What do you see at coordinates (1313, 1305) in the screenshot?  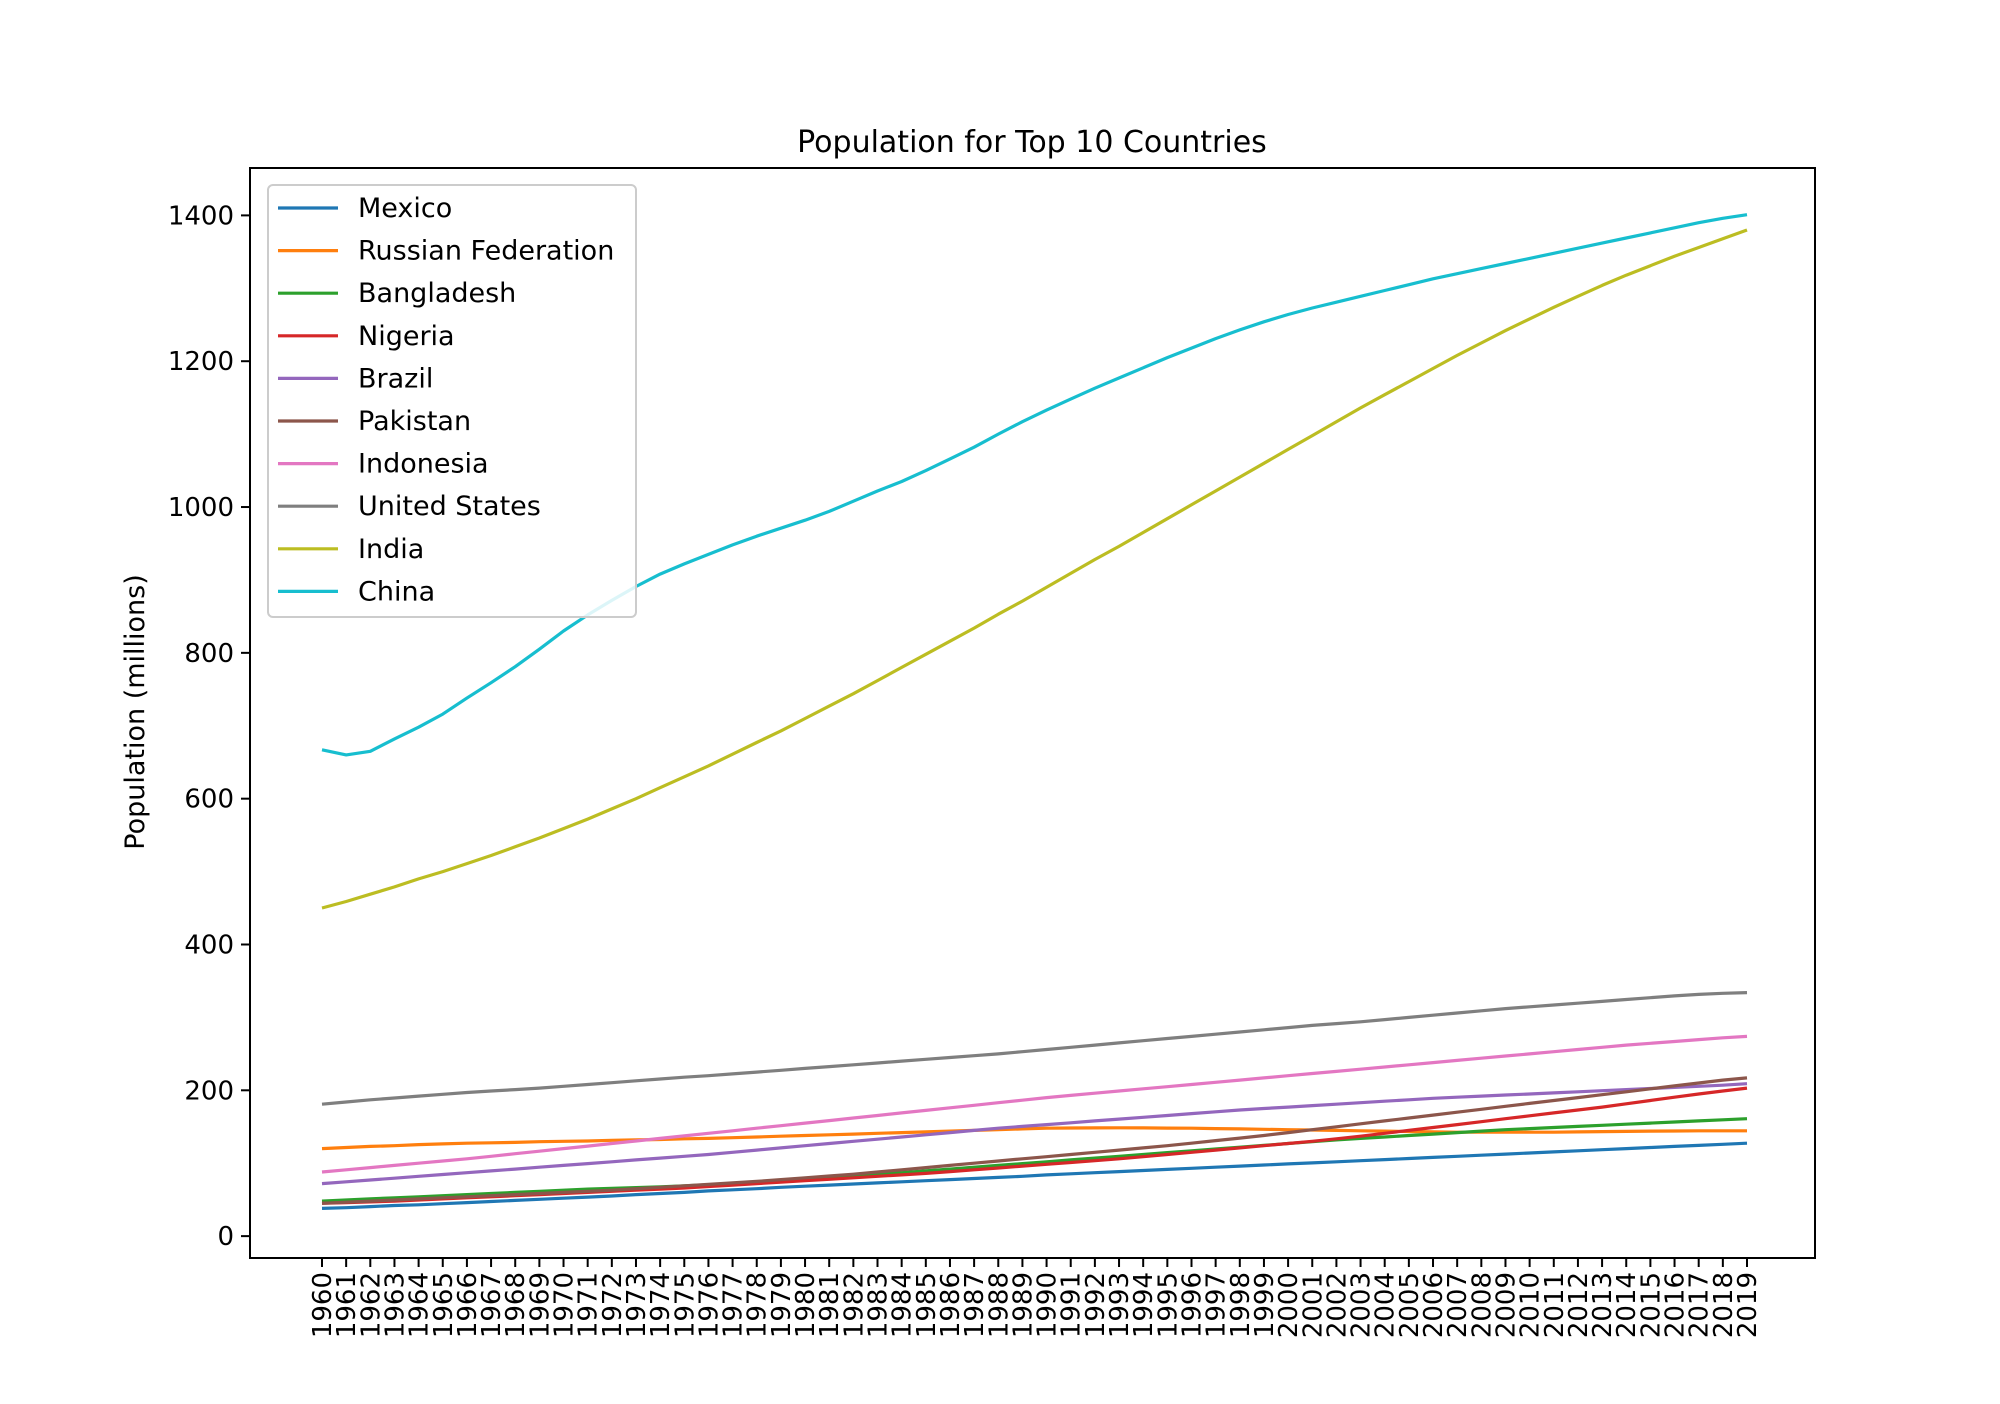 I see `x-tick-label-41: 2001` at bounding box center [1313, 1305].